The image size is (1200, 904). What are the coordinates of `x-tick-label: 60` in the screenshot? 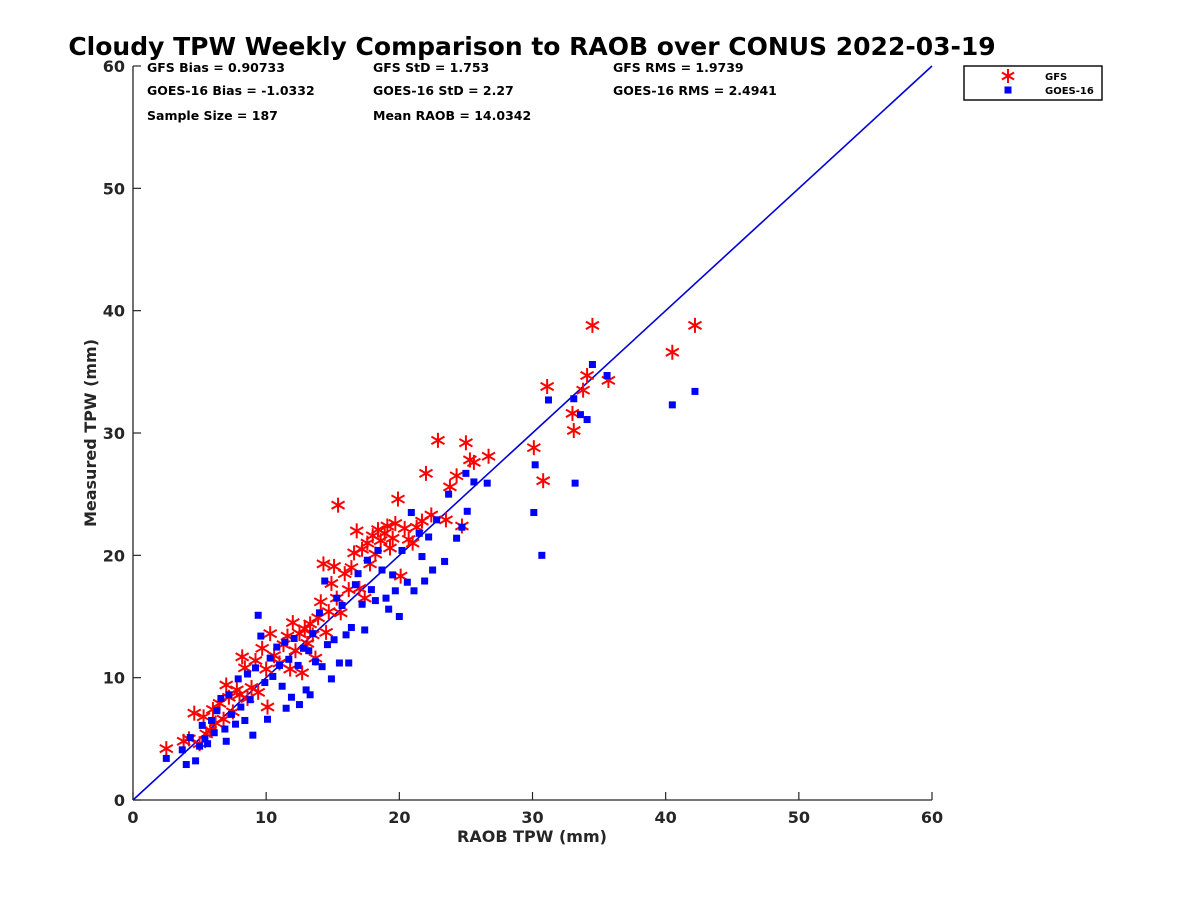 It's located at (932, 817).